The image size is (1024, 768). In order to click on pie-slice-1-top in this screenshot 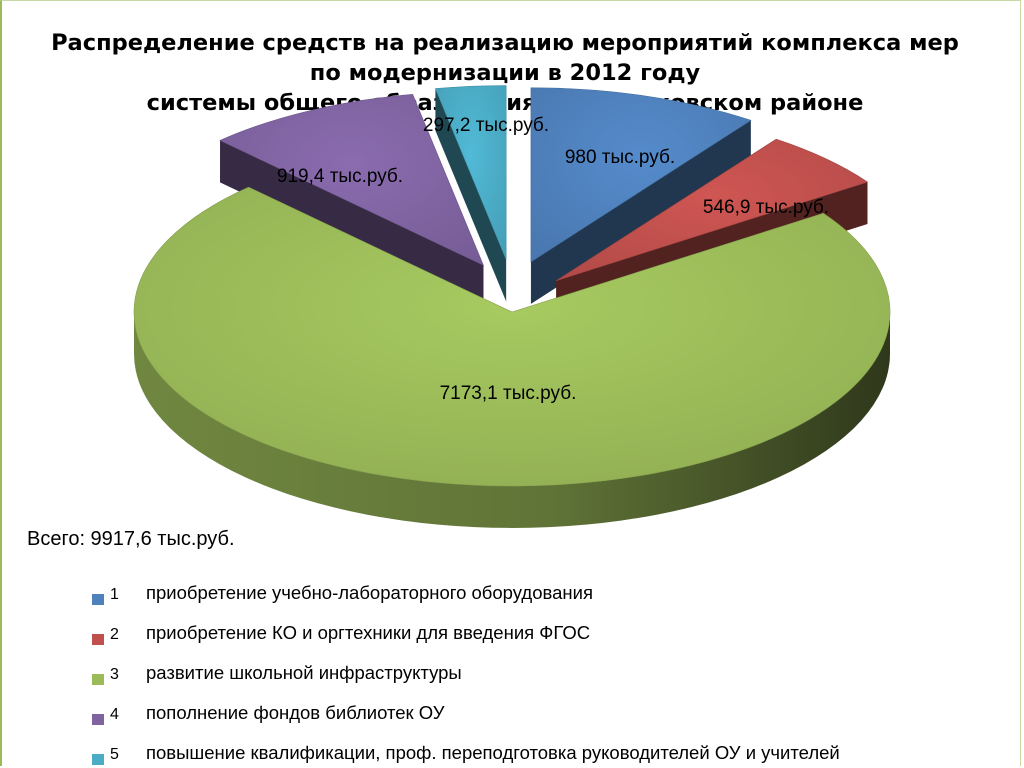, I will do `click(641, 175)`.